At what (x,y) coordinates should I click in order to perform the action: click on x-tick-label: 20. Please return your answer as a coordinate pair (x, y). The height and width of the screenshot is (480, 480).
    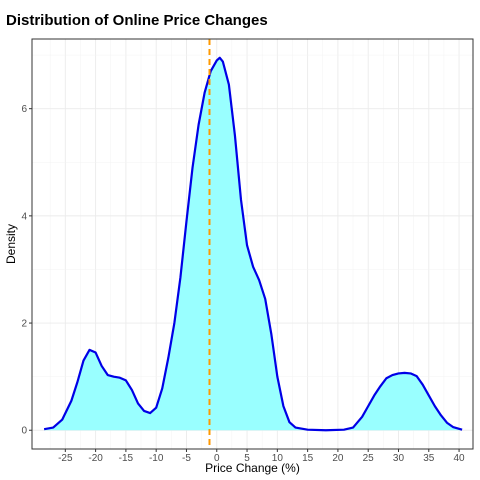
    Looking at the image, I should click on (338, 458).